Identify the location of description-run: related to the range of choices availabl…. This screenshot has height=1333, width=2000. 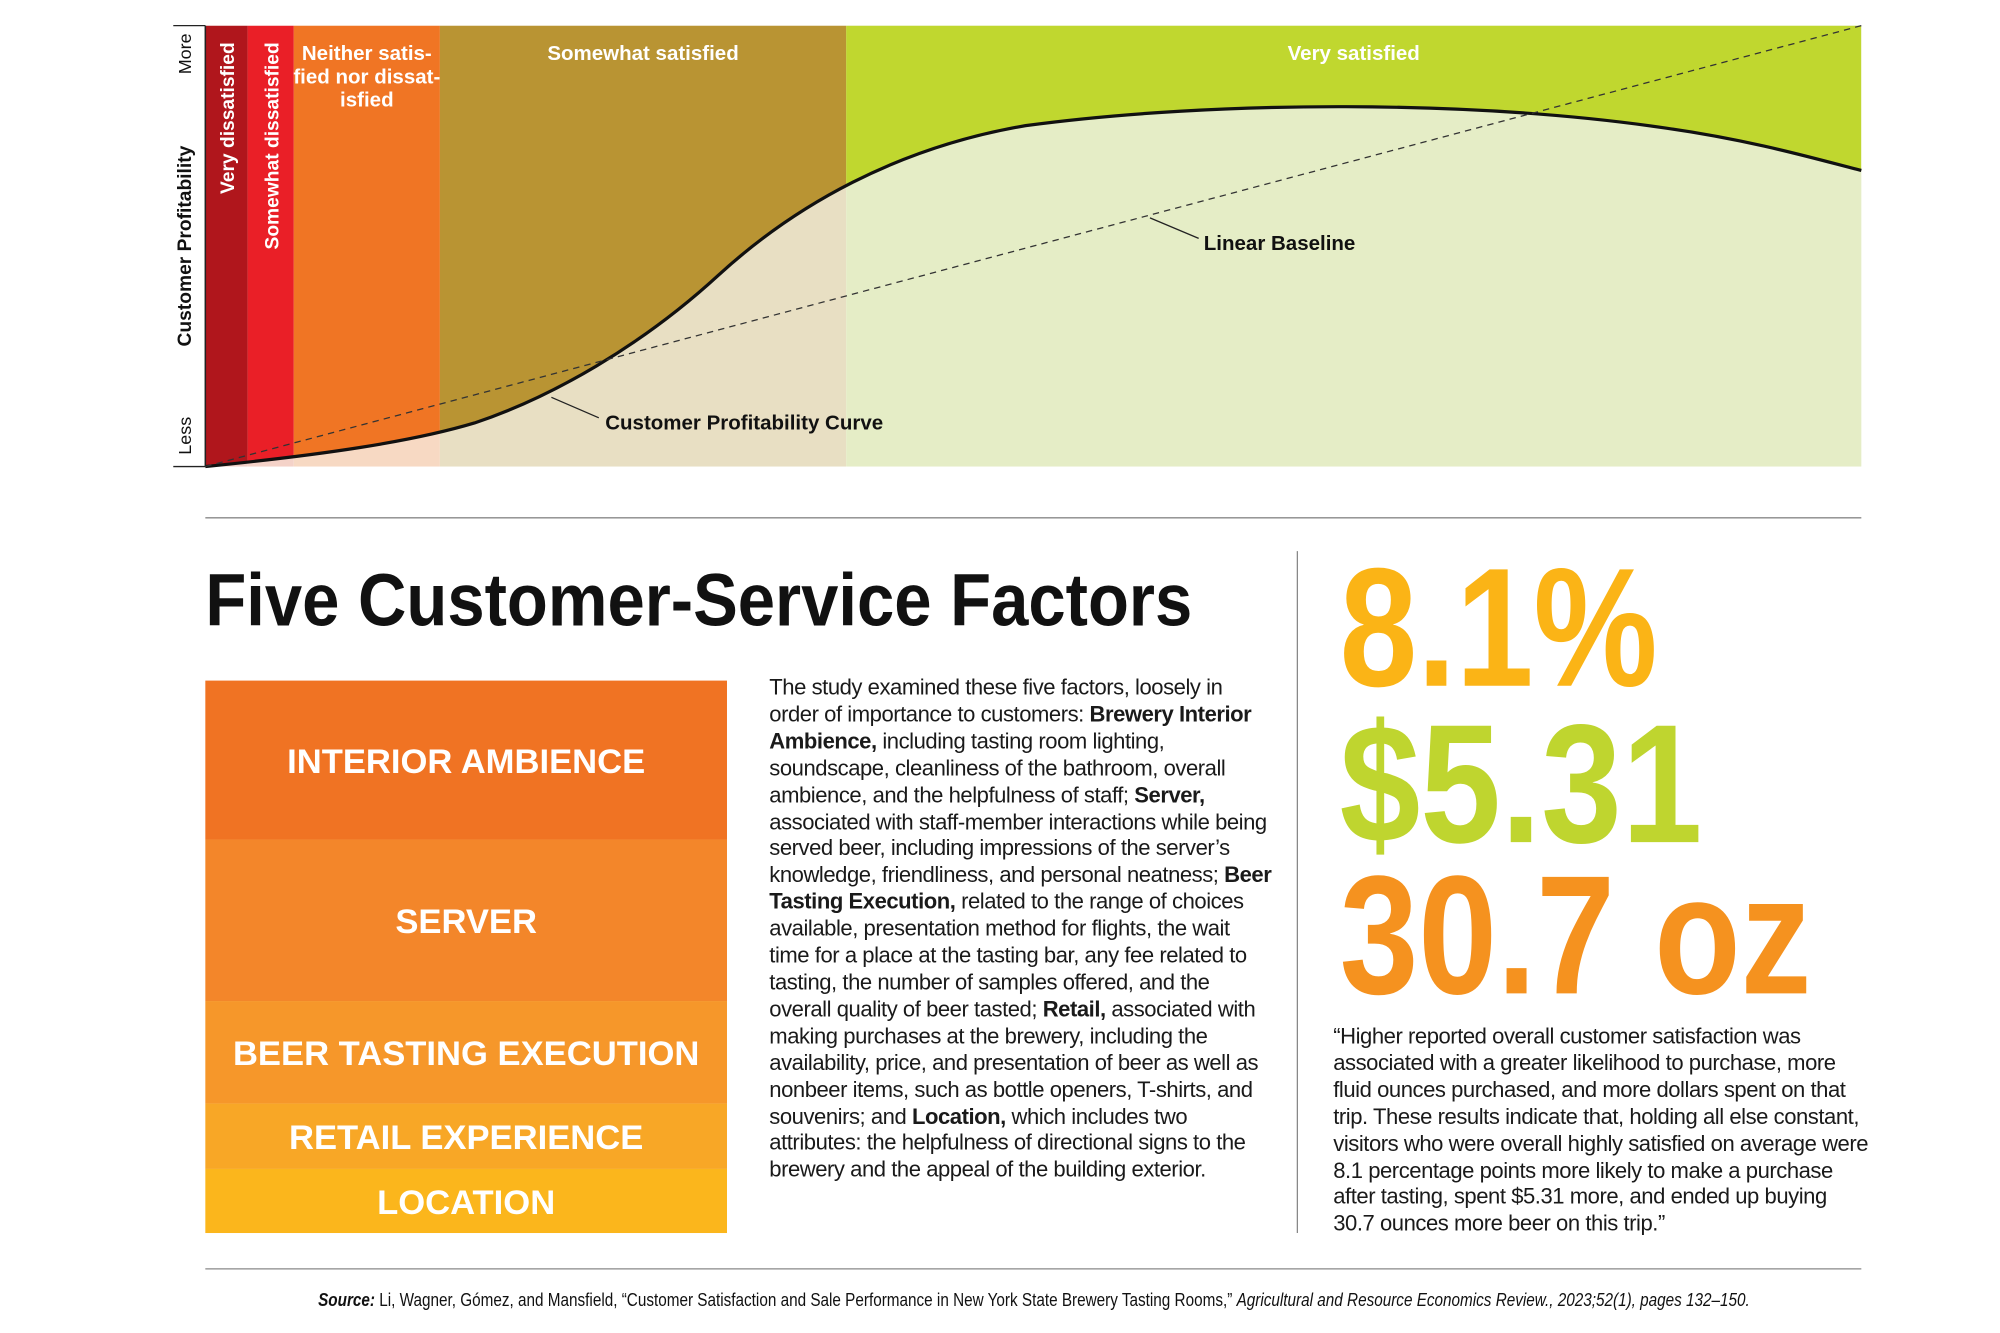
(1008, 955).